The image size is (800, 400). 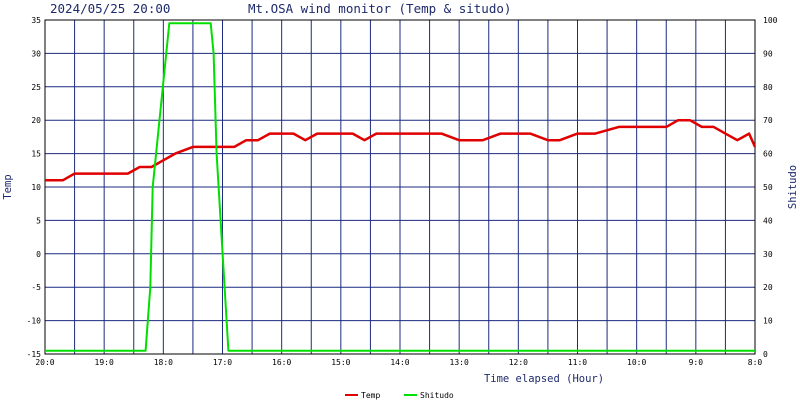 I want to click on y-tick-right: 70, so click(x=768, y=120).